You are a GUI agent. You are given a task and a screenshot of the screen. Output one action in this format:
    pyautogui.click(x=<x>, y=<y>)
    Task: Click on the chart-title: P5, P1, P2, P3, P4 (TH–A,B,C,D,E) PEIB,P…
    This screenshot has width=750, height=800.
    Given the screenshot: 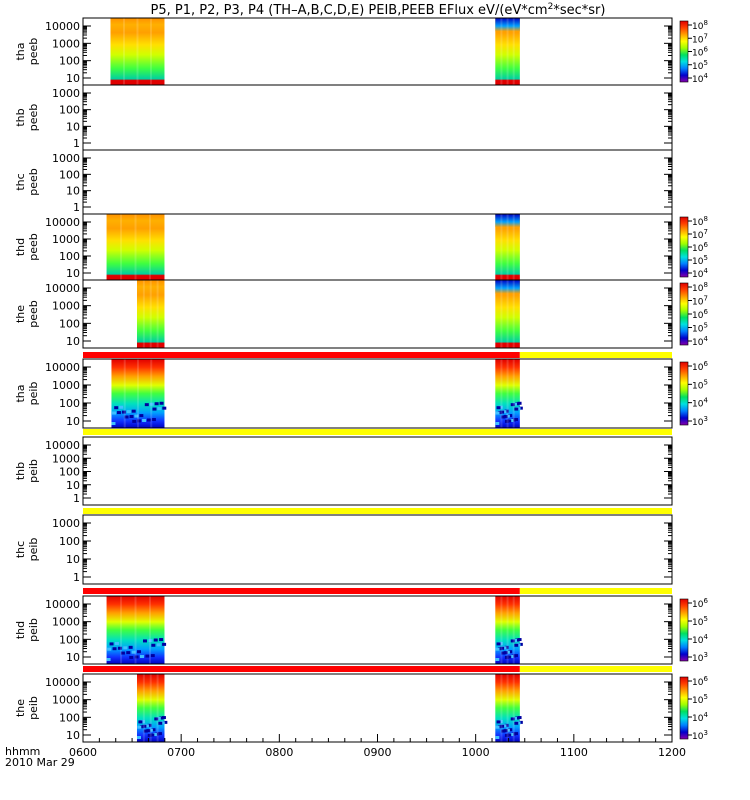 What is the action you would take?
    pyautogui.click(x=378, y=10)
    